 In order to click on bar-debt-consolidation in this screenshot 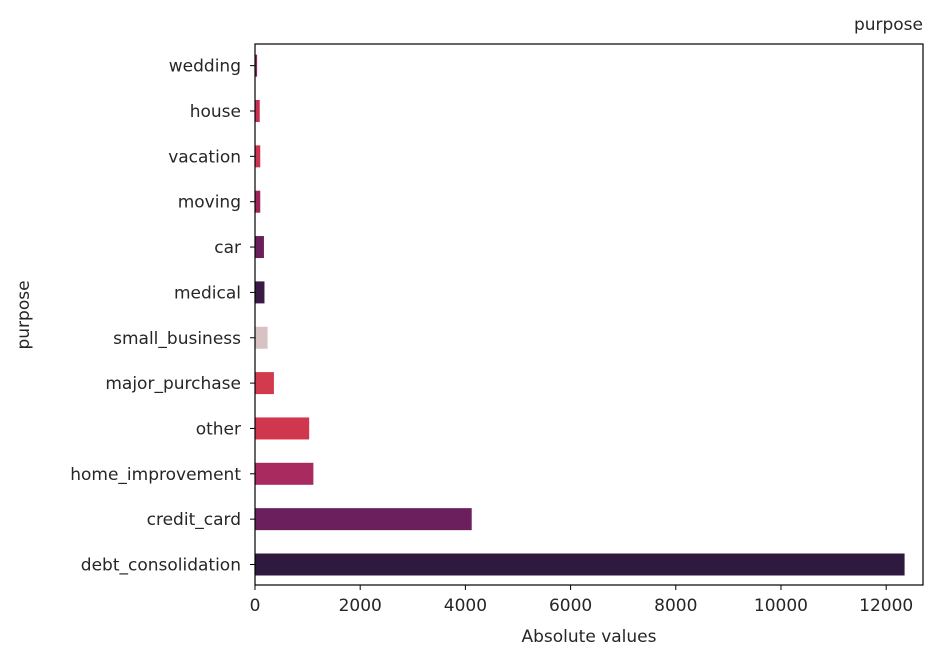, I will do `click(580, 564)`.